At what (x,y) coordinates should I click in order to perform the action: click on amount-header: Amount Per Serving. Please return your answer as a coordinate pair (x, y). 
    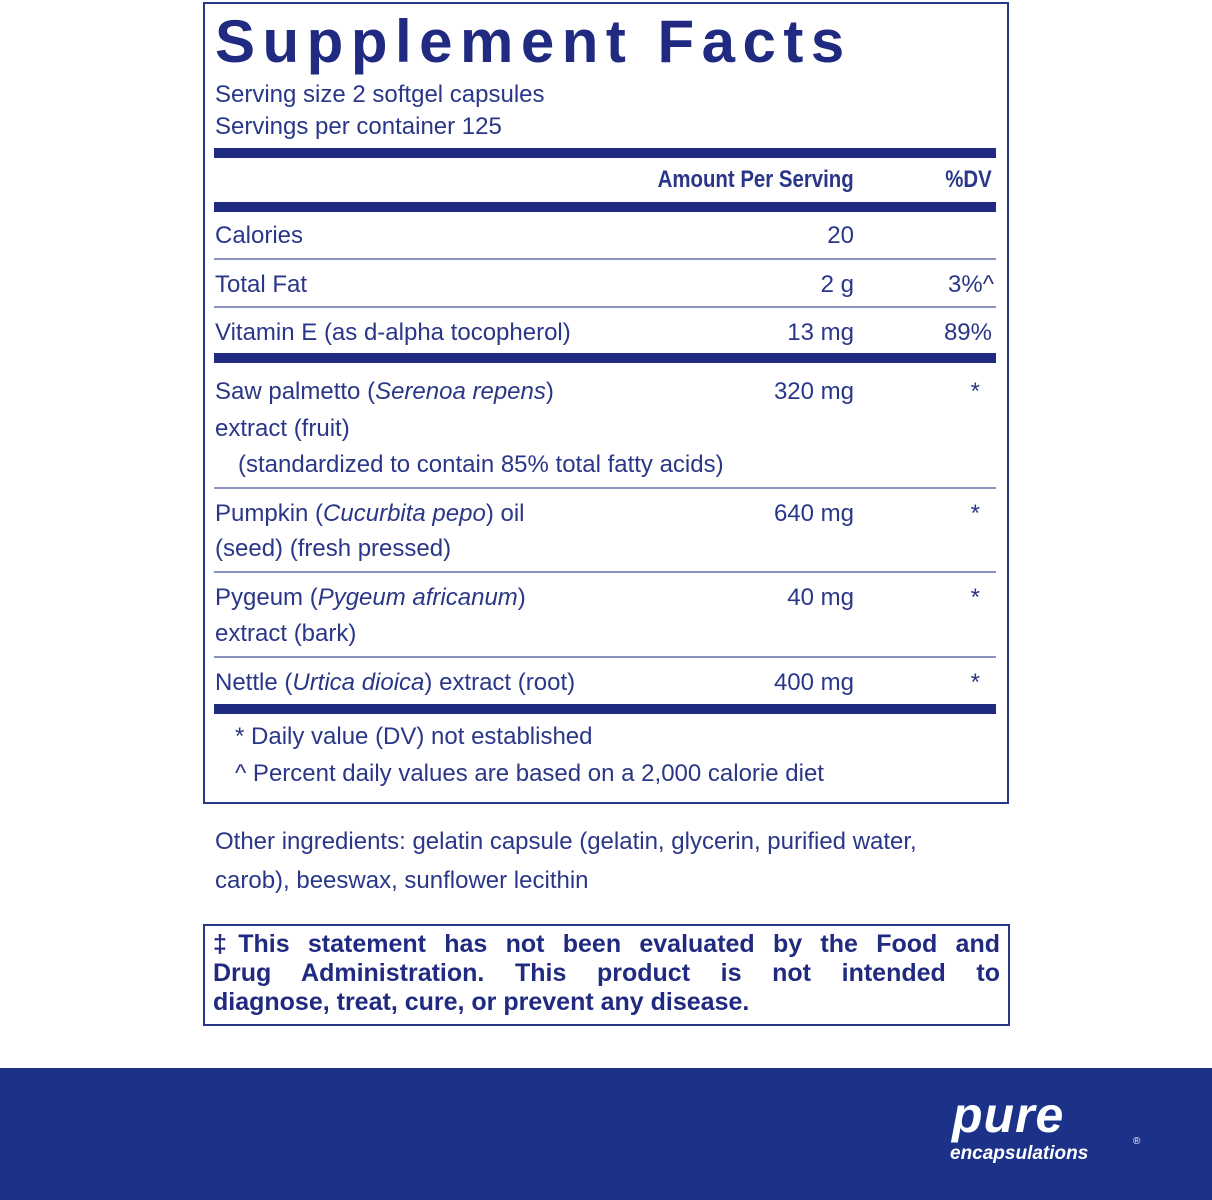
    Looking at the image, I should click on (755, 179).